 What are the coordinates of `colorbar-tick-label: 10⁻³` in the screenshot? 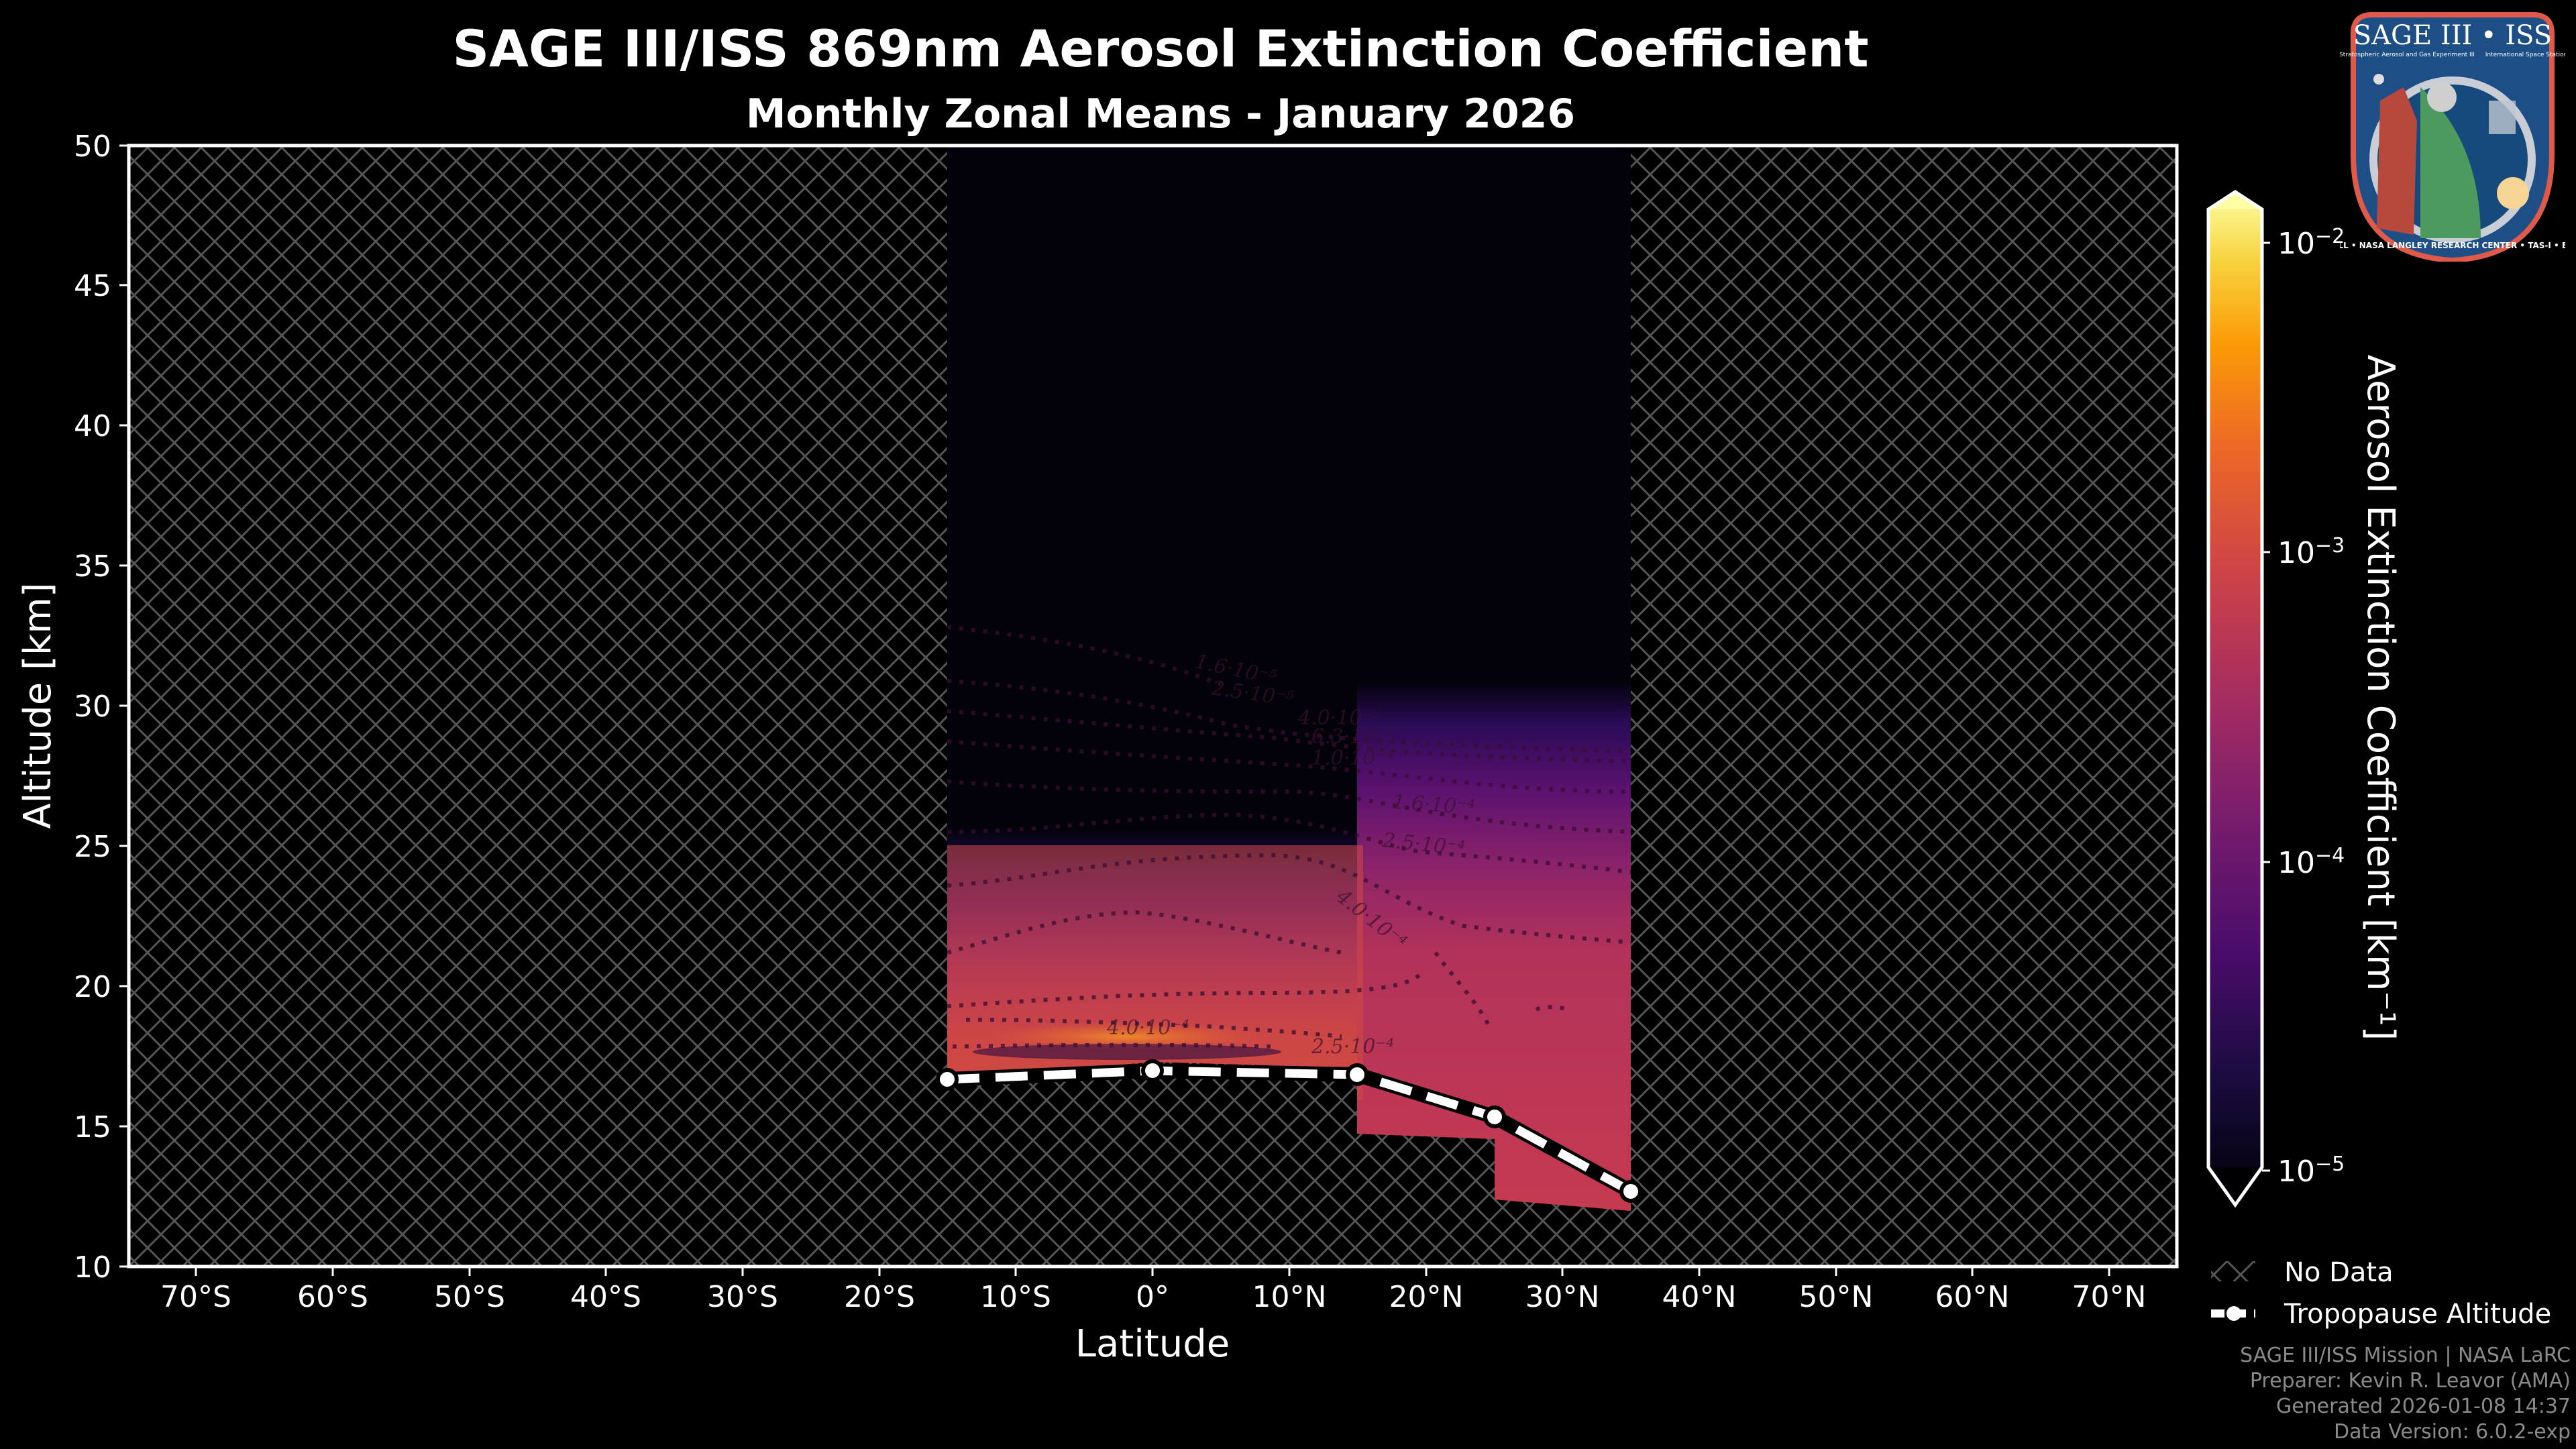 It's located at (2311, 552).